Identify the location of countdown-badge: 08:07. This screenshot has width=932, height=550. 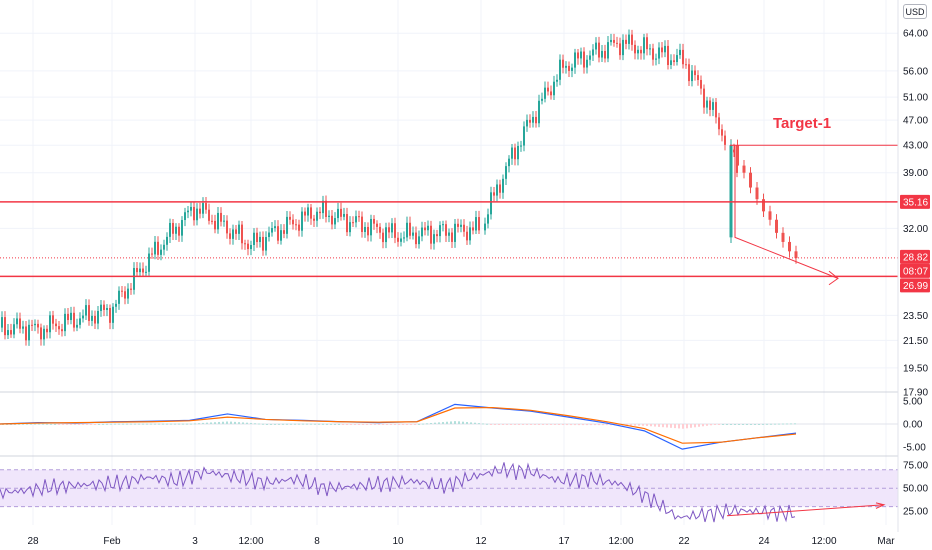
(915, 271).